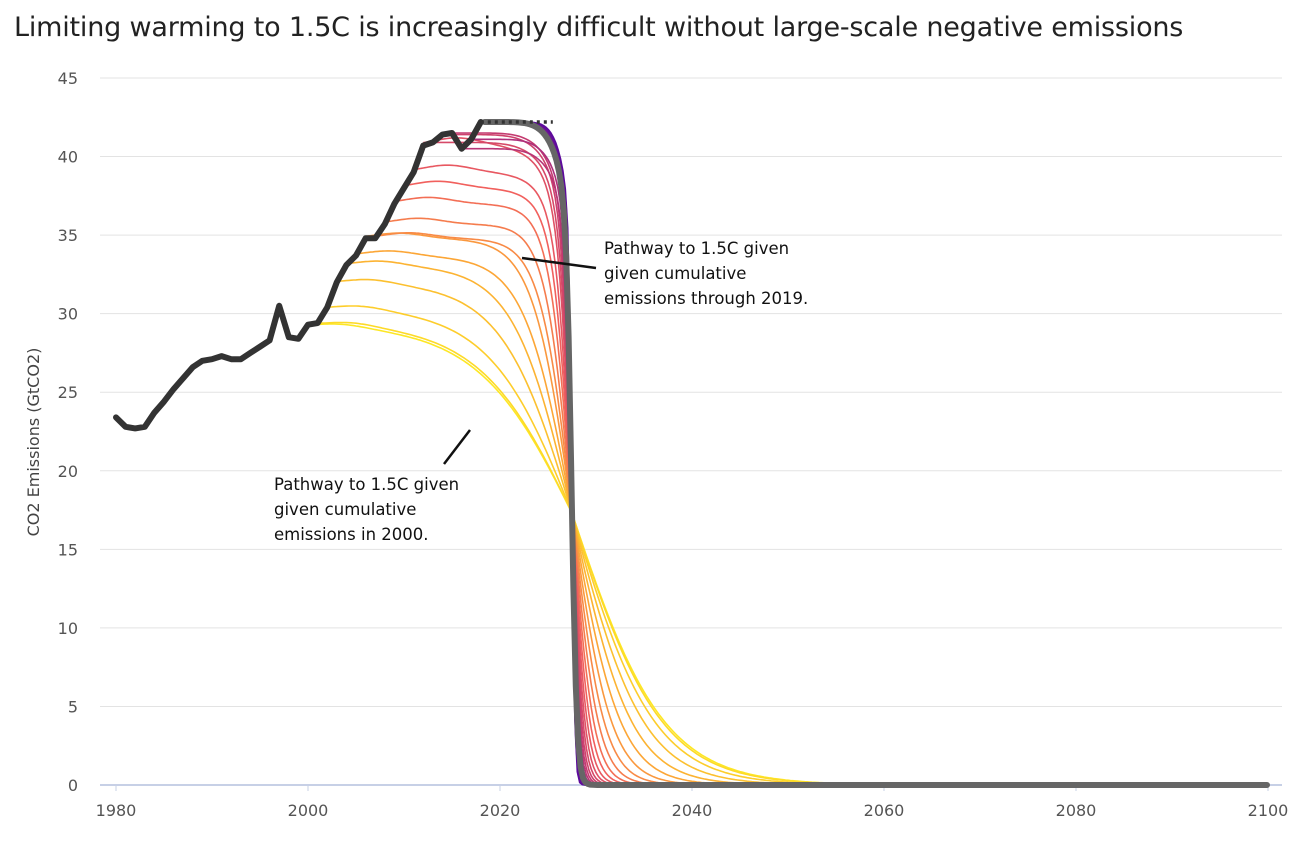 This screenshot has height=860, width=1296. What do you see at coordinates (1076, 810) in the screenshot?
I see `x-tick-label: 2080` at bounding box center [1076, 810].